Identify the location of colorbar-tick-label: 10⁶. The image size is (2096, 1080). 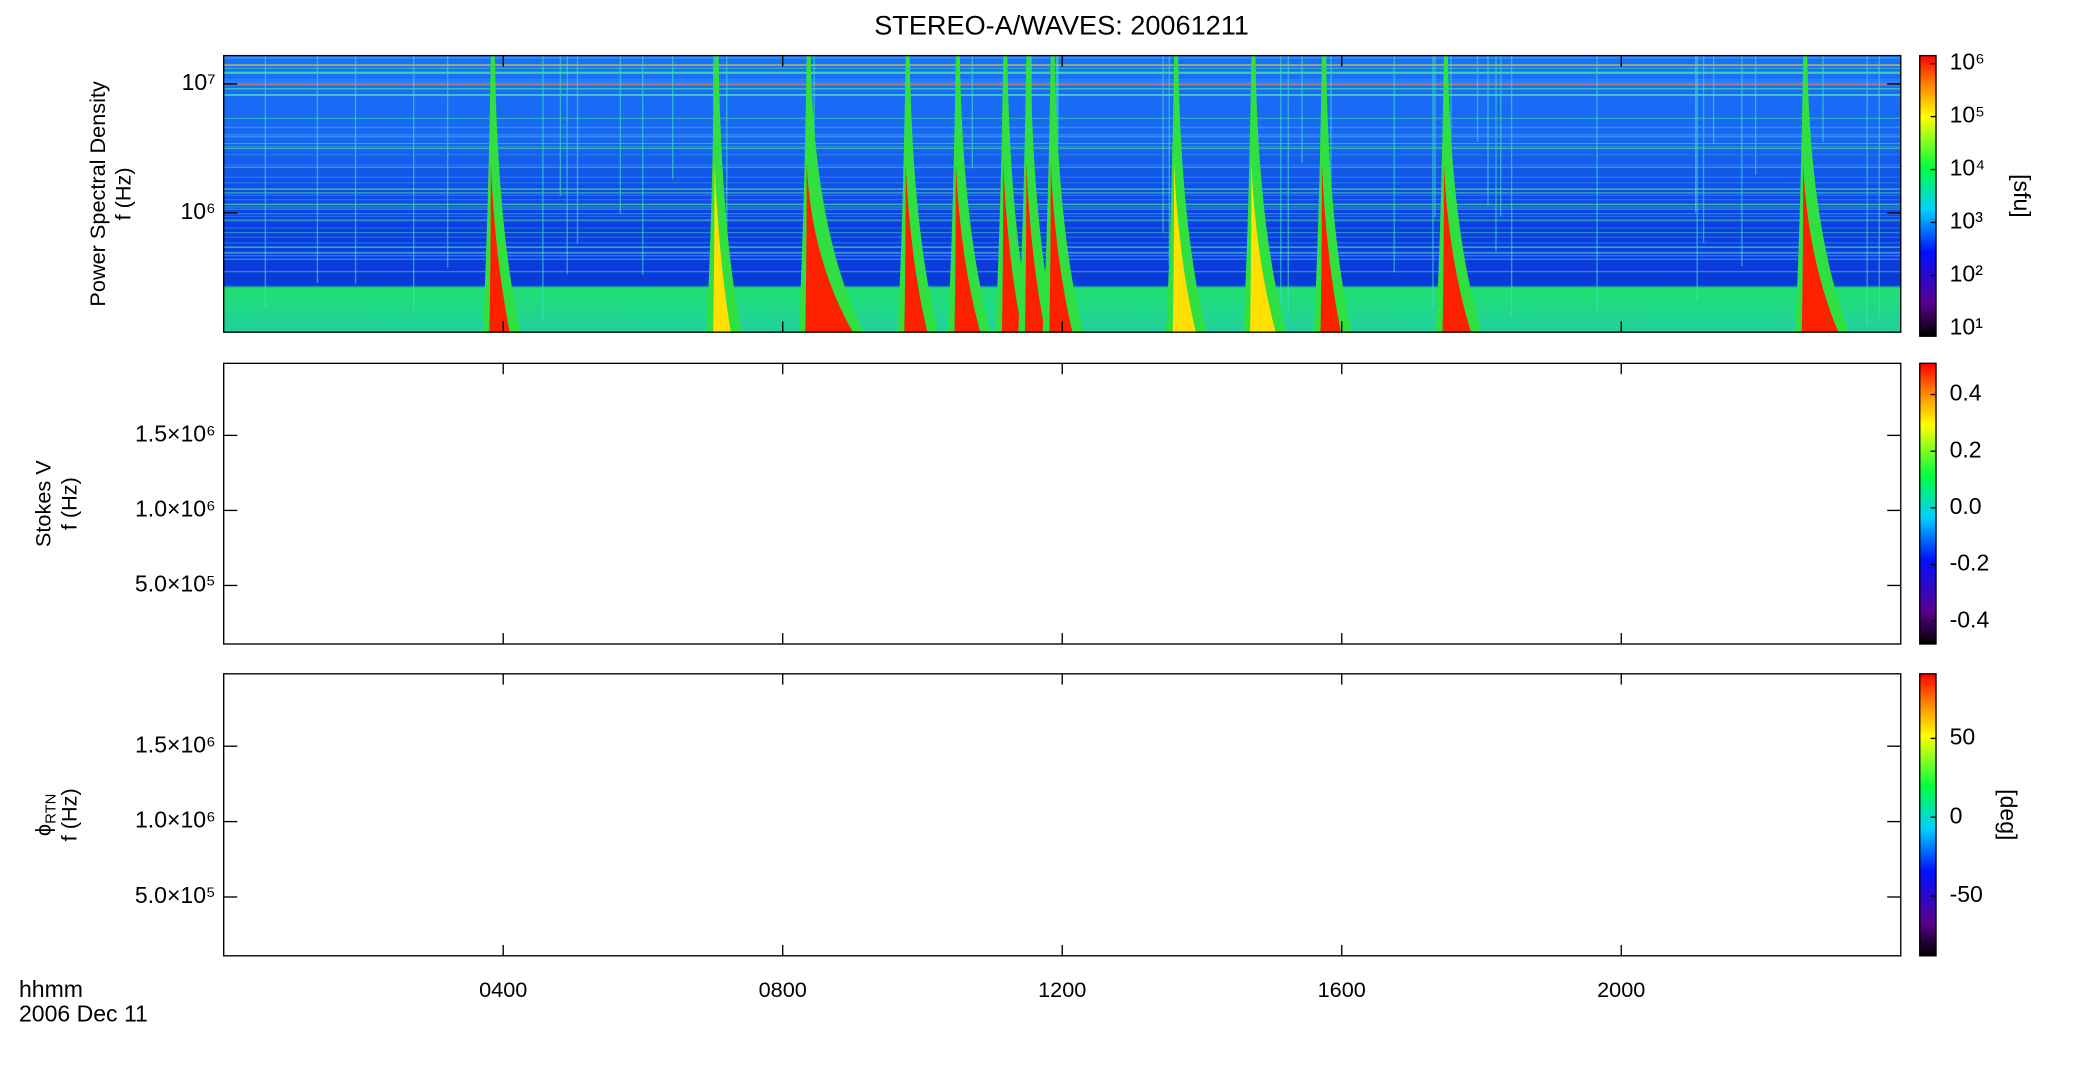
(1967, 62).